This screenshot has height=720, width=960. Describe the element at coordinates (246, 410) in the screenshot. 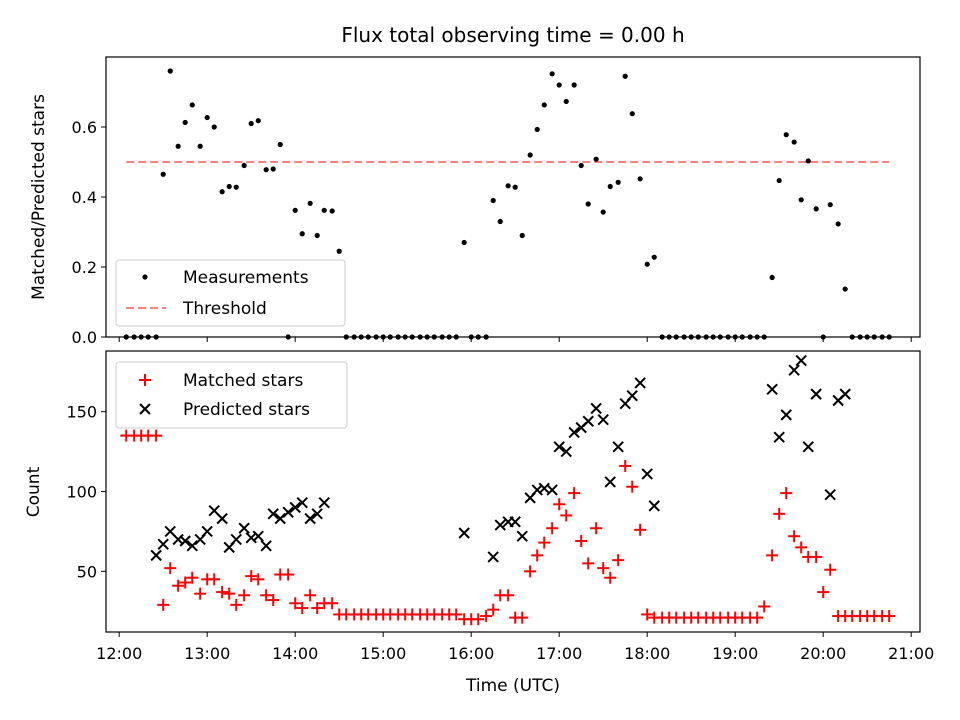

I see `legend-predicted-stars-label: Predicted stars` at that location.